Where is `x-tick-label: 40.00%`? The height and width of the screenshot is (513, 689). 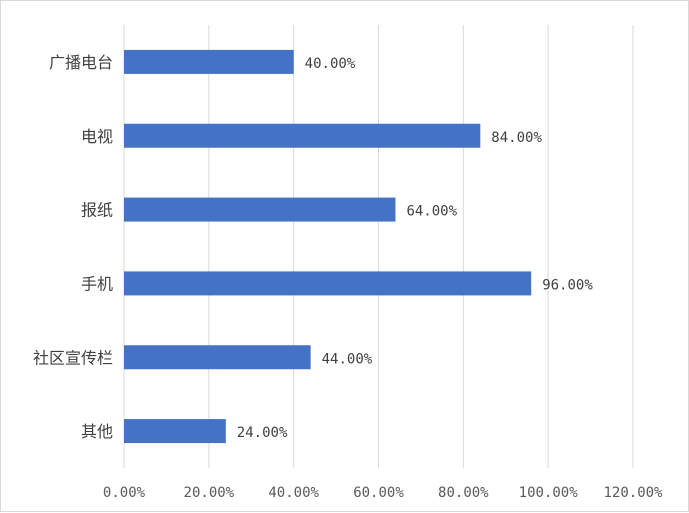
x-tick-label: 40.00% is located at coordinates (293, 493).